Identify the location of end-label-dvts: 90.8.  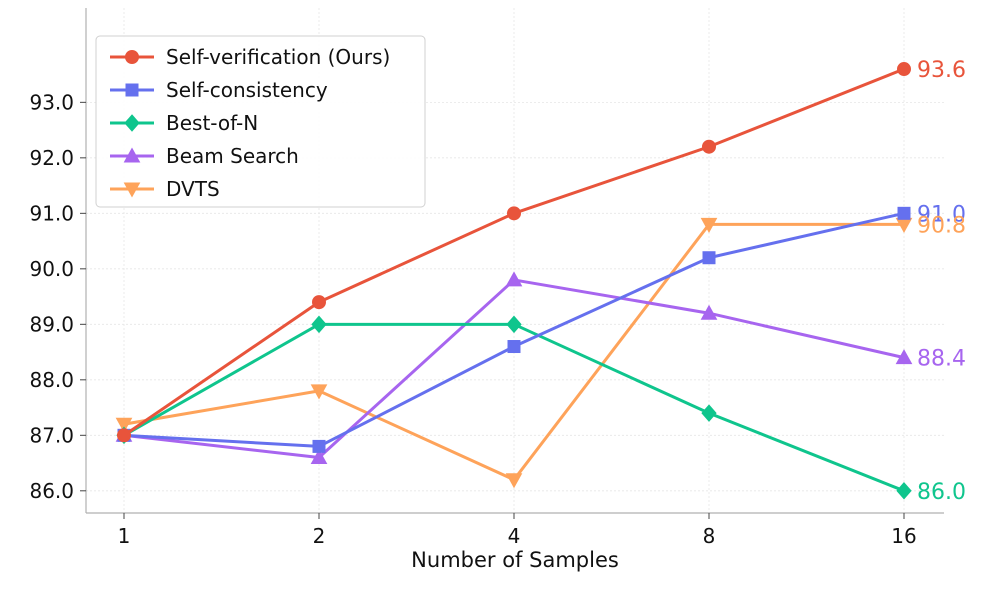
(941, 225).